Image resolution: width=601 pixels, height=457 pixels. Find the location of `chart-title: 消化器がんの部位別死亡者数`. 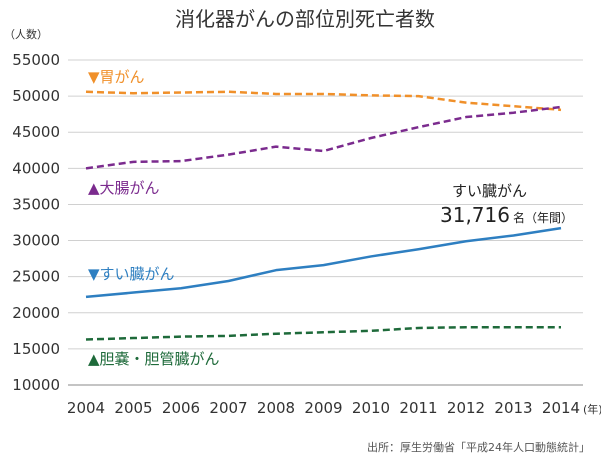

chart-title: 消化器がんの部位別死亡者数 is located at coordinates (305, 19).